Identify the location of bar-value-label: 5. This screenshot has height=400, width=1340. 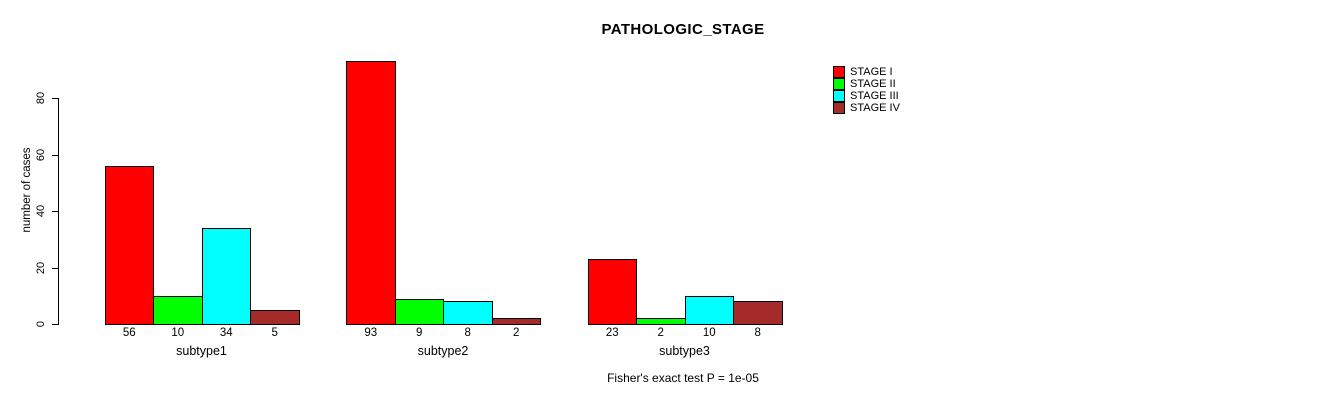
(274, 333).